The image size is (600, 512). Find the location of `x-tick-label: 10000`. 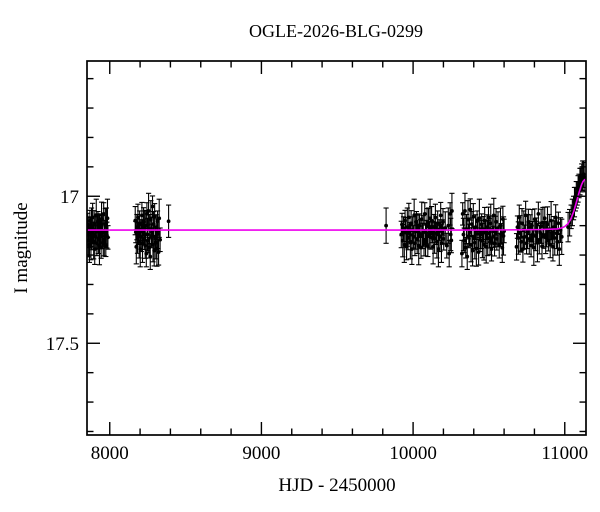

x-tick-label: 10000 is located at coordinates (413, 453).